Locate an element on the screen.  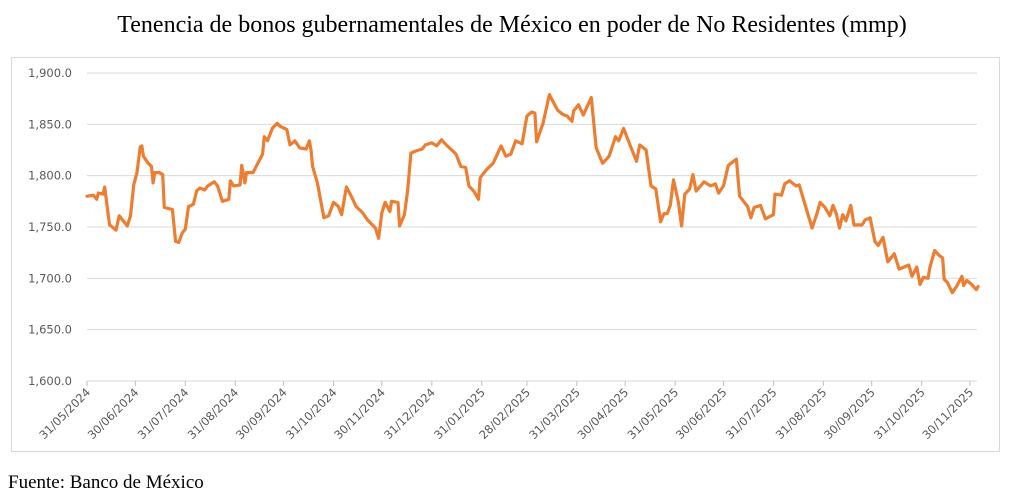
x-tick-label: 31/05/2025 is located at coordinates (652, 413).